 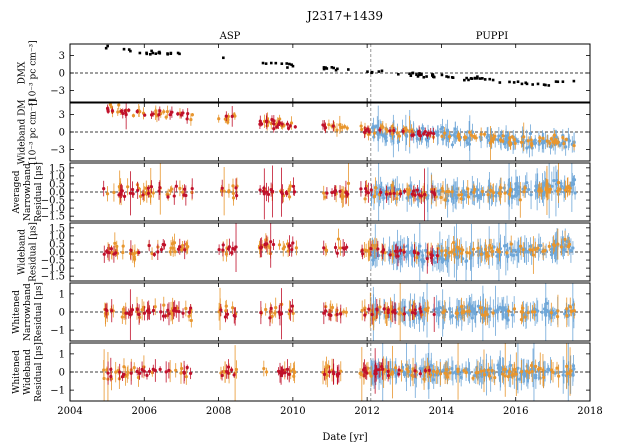 What do you see at coordinates (69, 411) in the screenshot?
I see `x-tick-label: 2004` at bounding box center [69, 411].